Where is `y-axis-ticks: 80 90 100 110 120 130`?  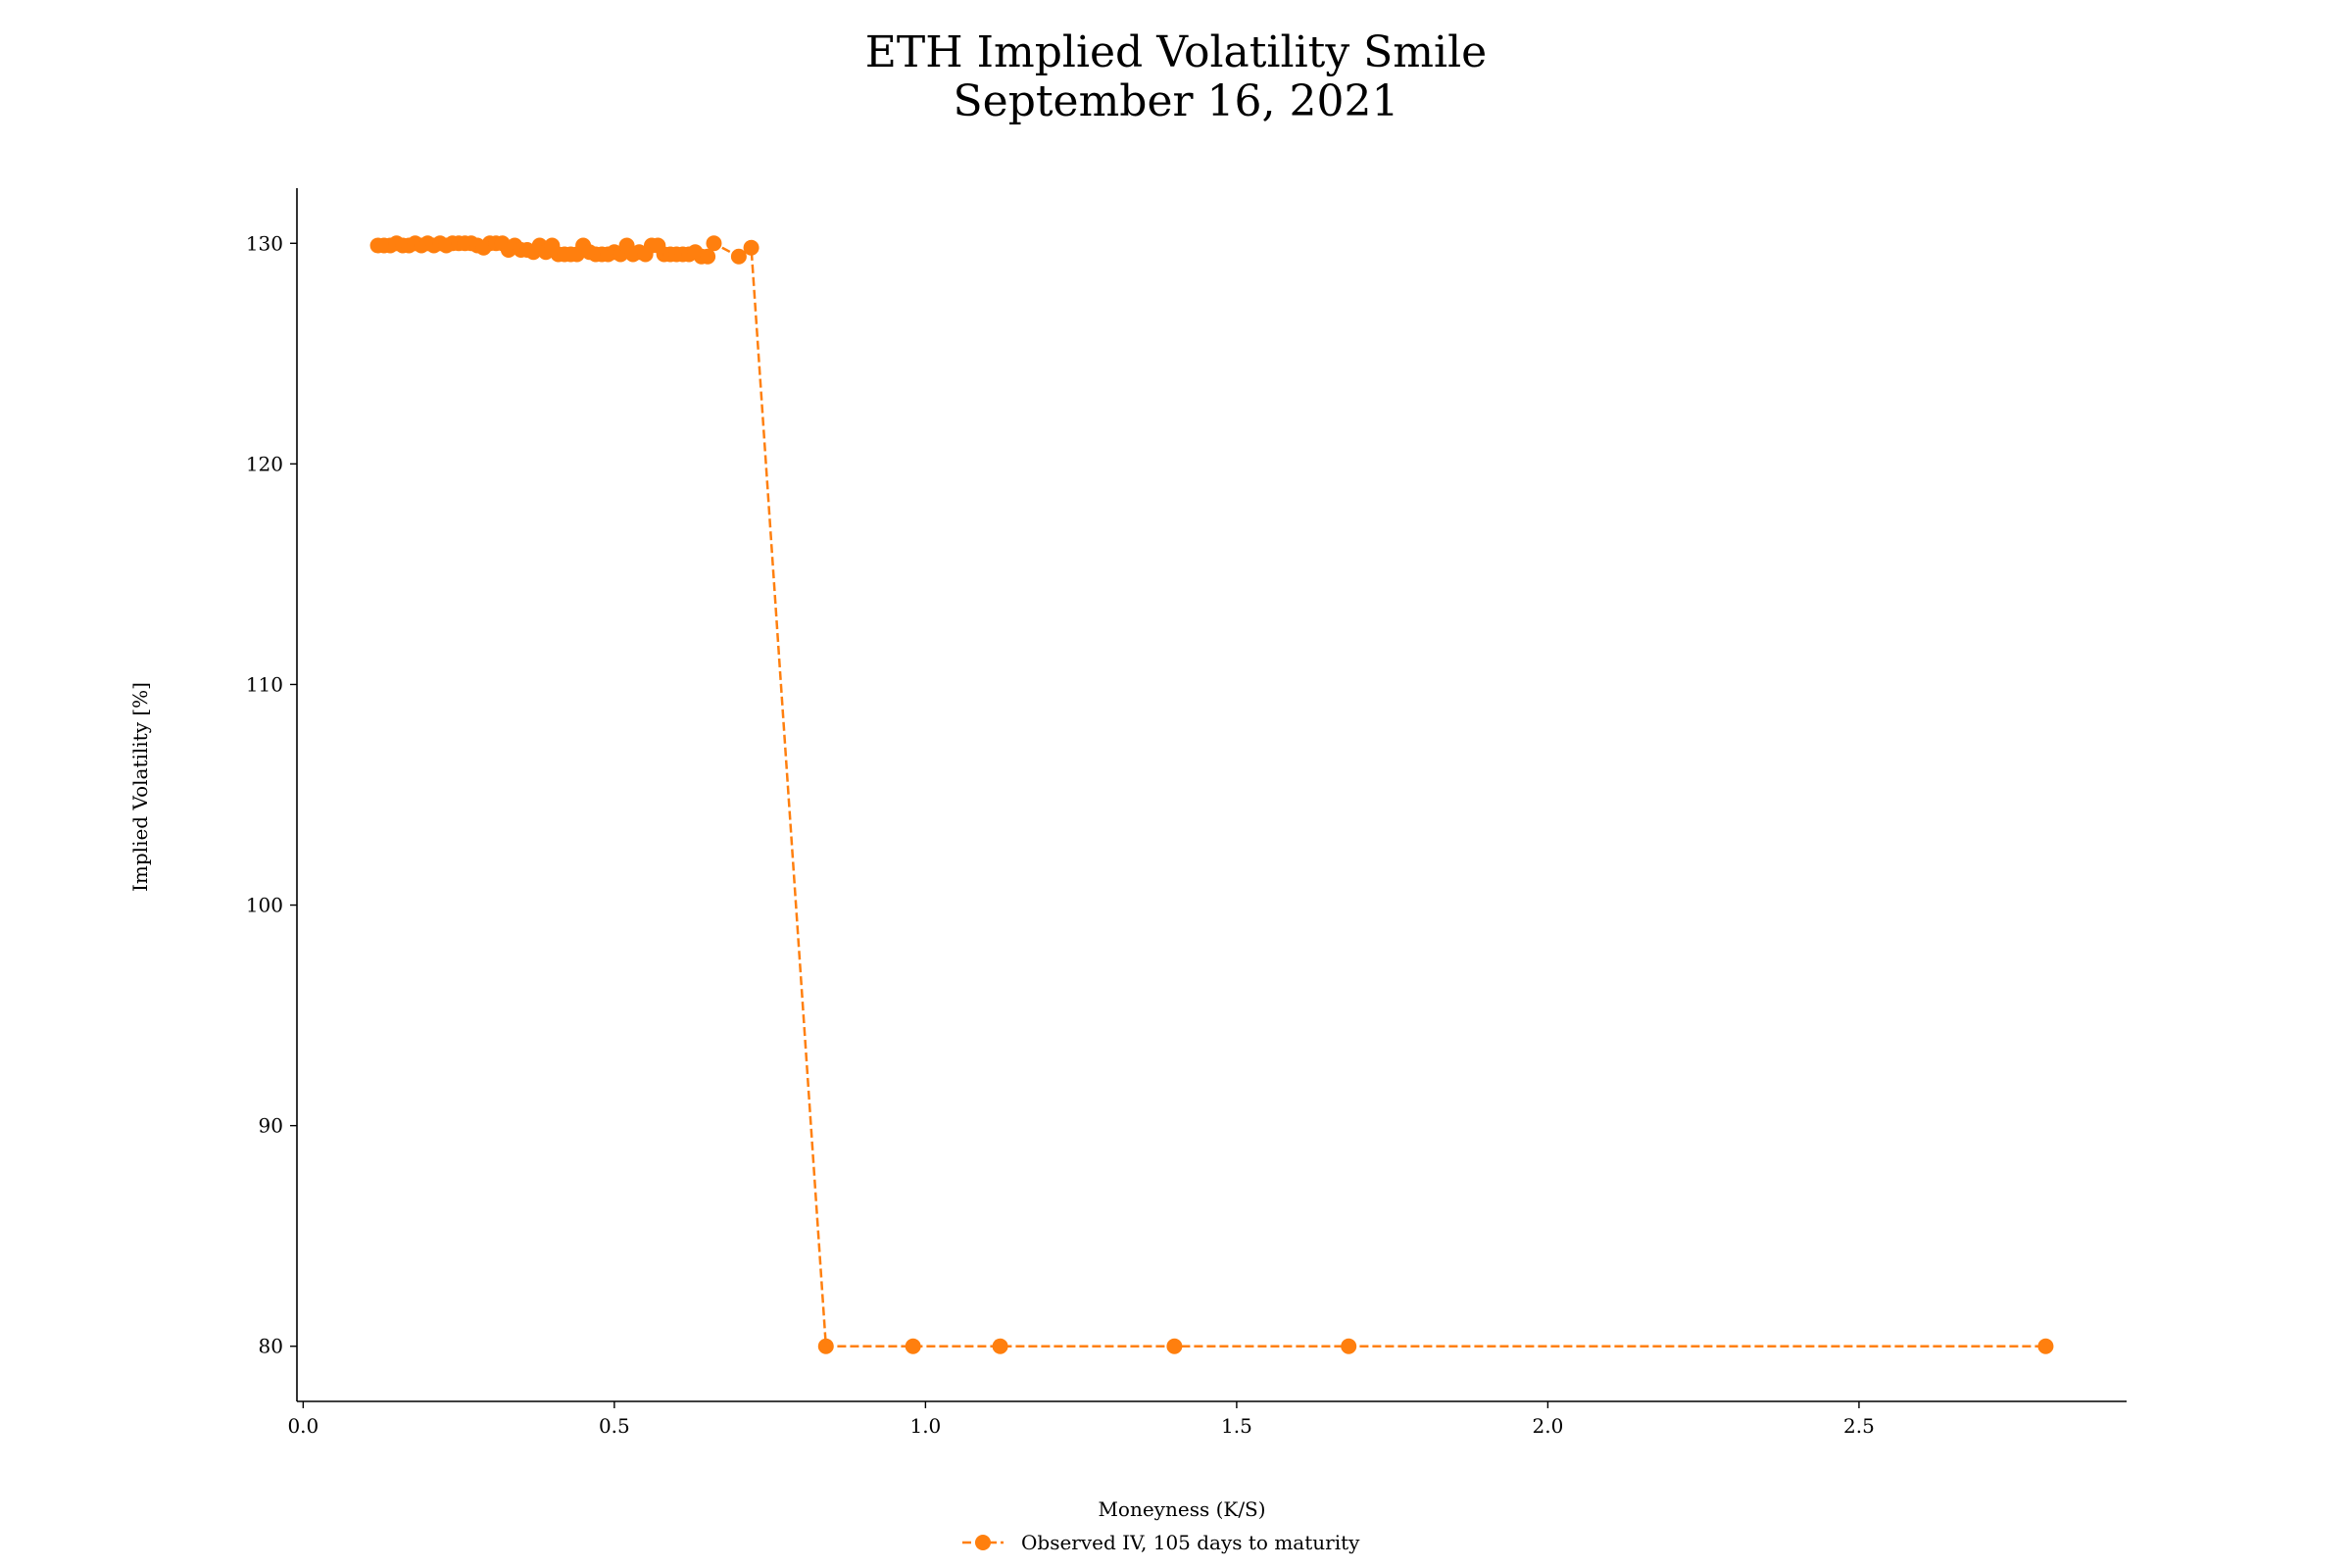 y-axis-ticks: 80 90 100 110 120 130 is located at coordinates (271, 794).